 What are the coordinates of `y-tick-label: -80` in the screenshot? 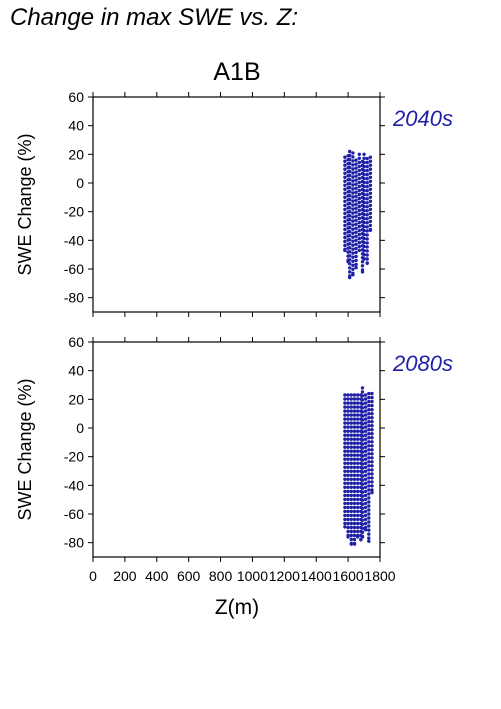 It's located at (74, 543).